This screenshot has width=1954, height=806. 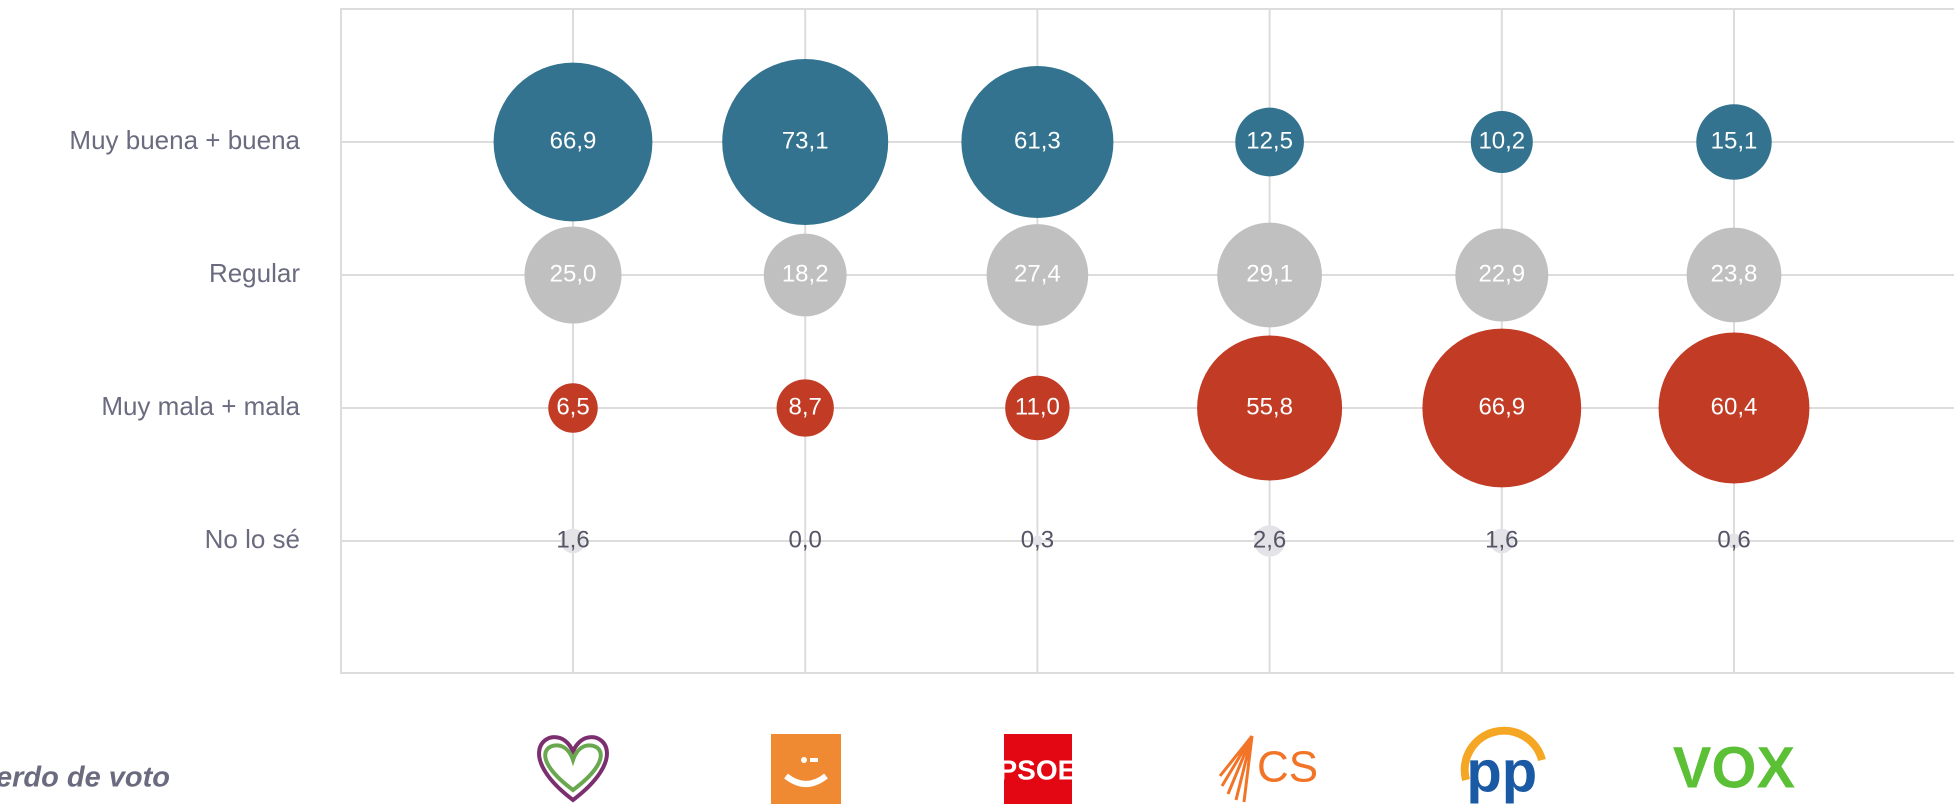 I want to click on logo-psoe-box, so click(x=1038, y=769).